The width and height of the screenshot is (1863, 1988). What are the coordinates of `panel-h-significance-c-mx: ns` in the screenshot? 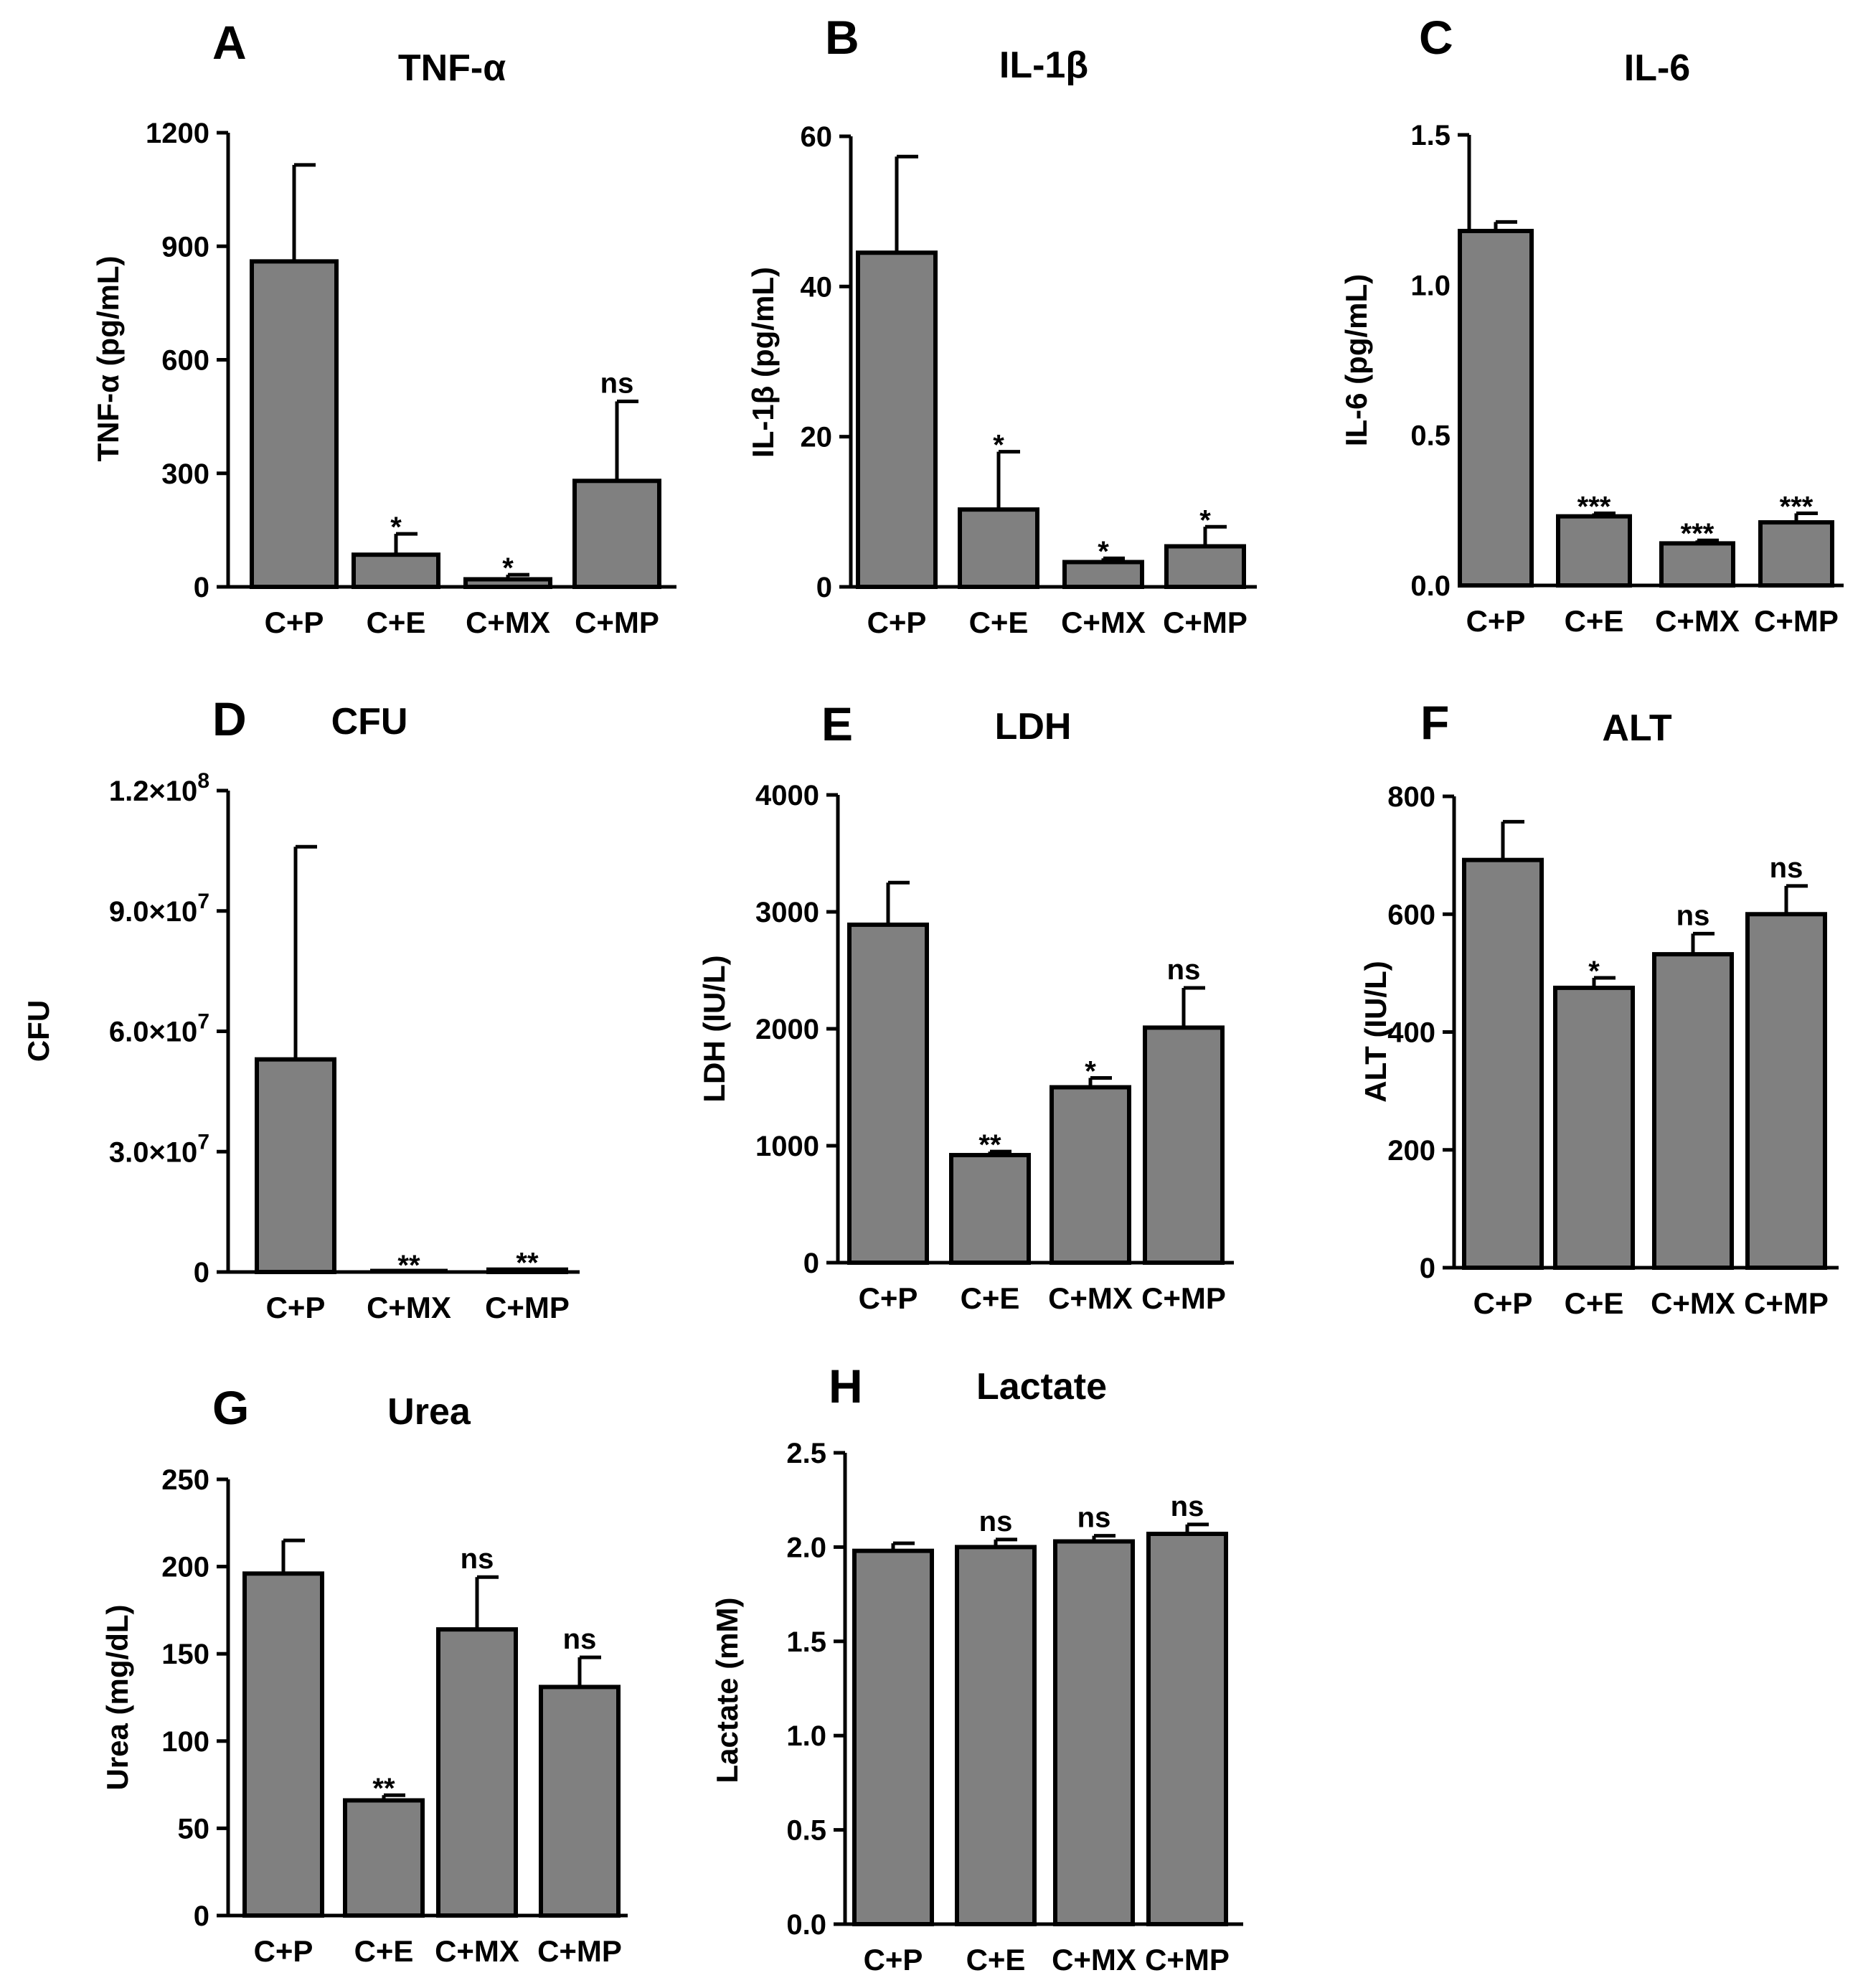 It's located at (1094, 1518).